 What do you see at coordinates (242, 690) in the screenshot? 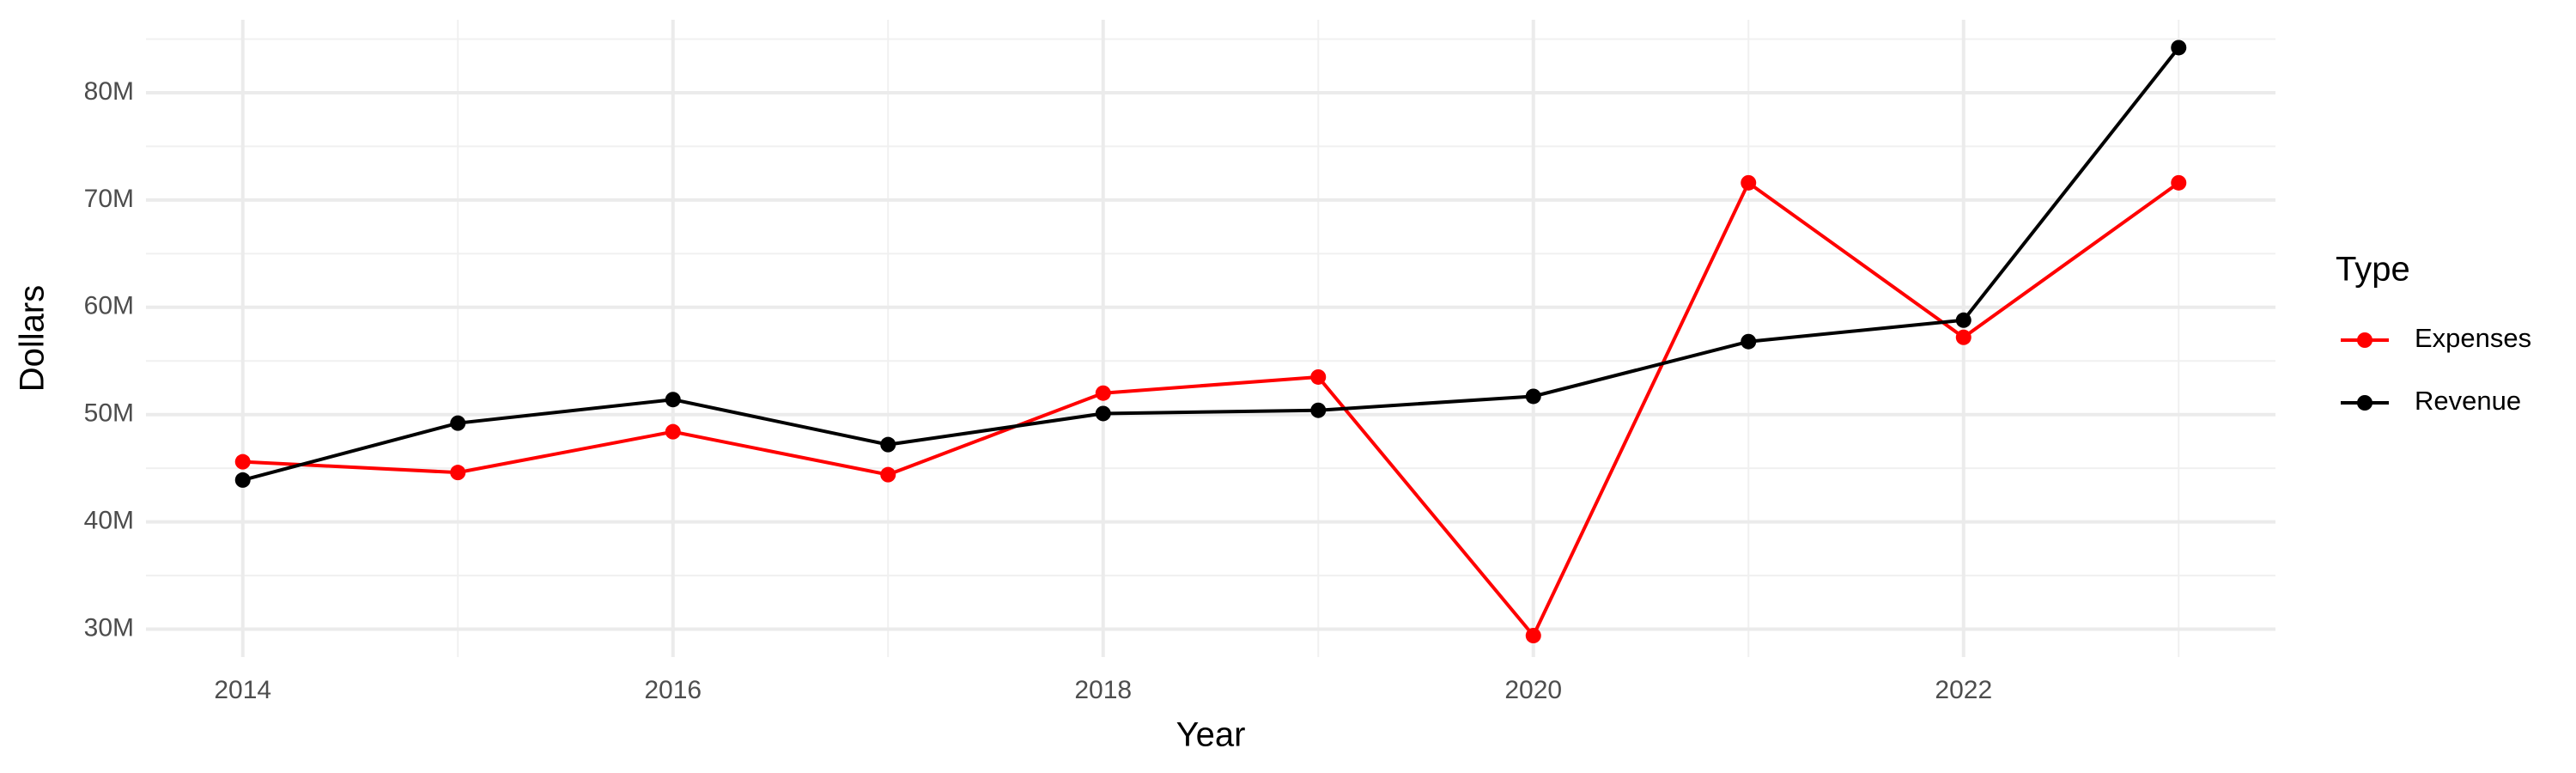
I see `x-tick-label: 2014` at bounding box center [242, 690].